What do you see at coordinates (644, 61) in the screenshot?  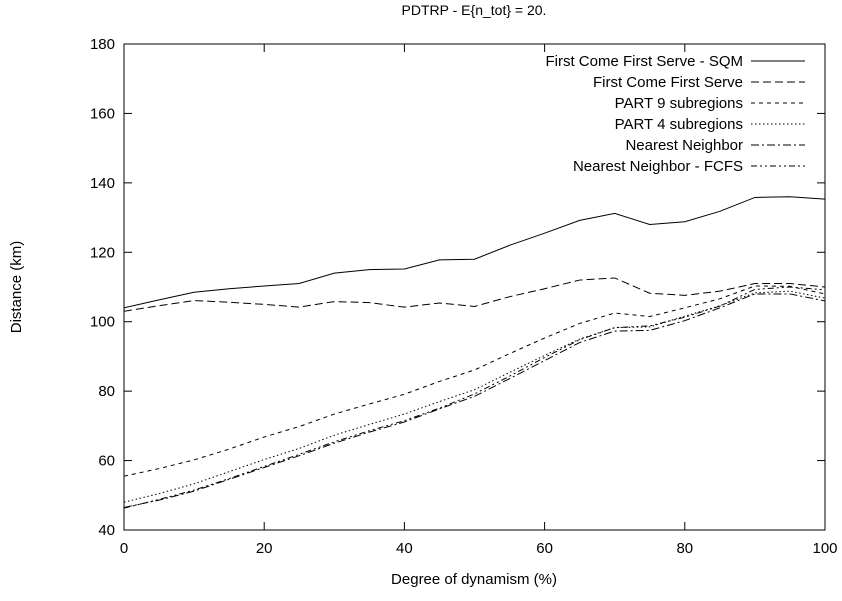 I see `legend-label-first-come-first-serve-sqm: First Come First Serve - SQM` at bounding box center [644, 61].